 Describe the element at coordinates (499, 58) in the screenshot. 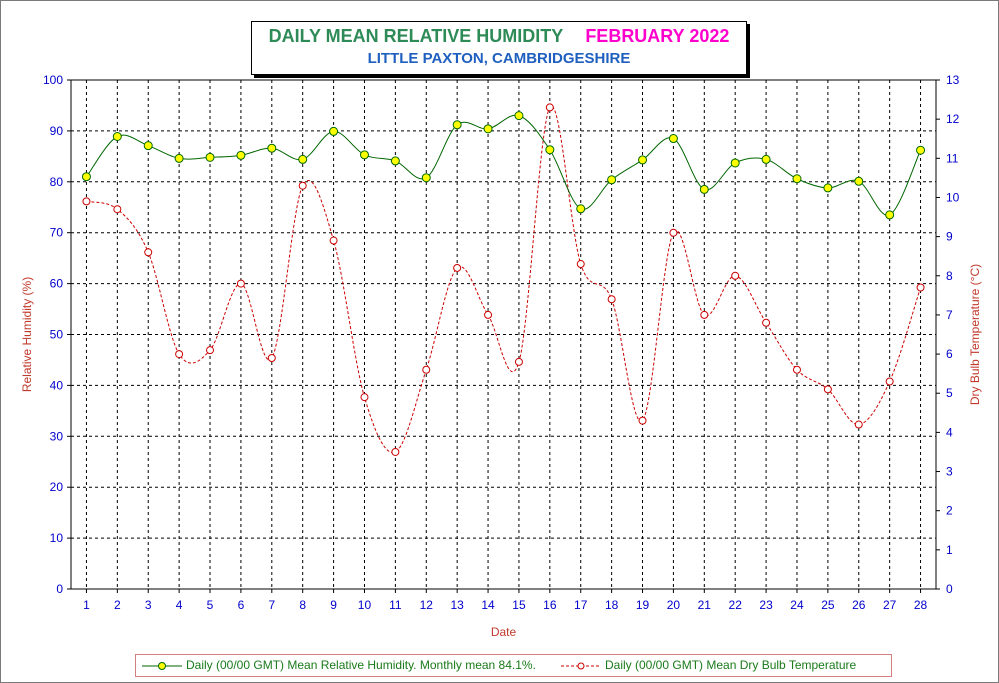

I see `chart-subtitle: LITTLE PAXTON, CAMBRIDGESHIRE` at that location.